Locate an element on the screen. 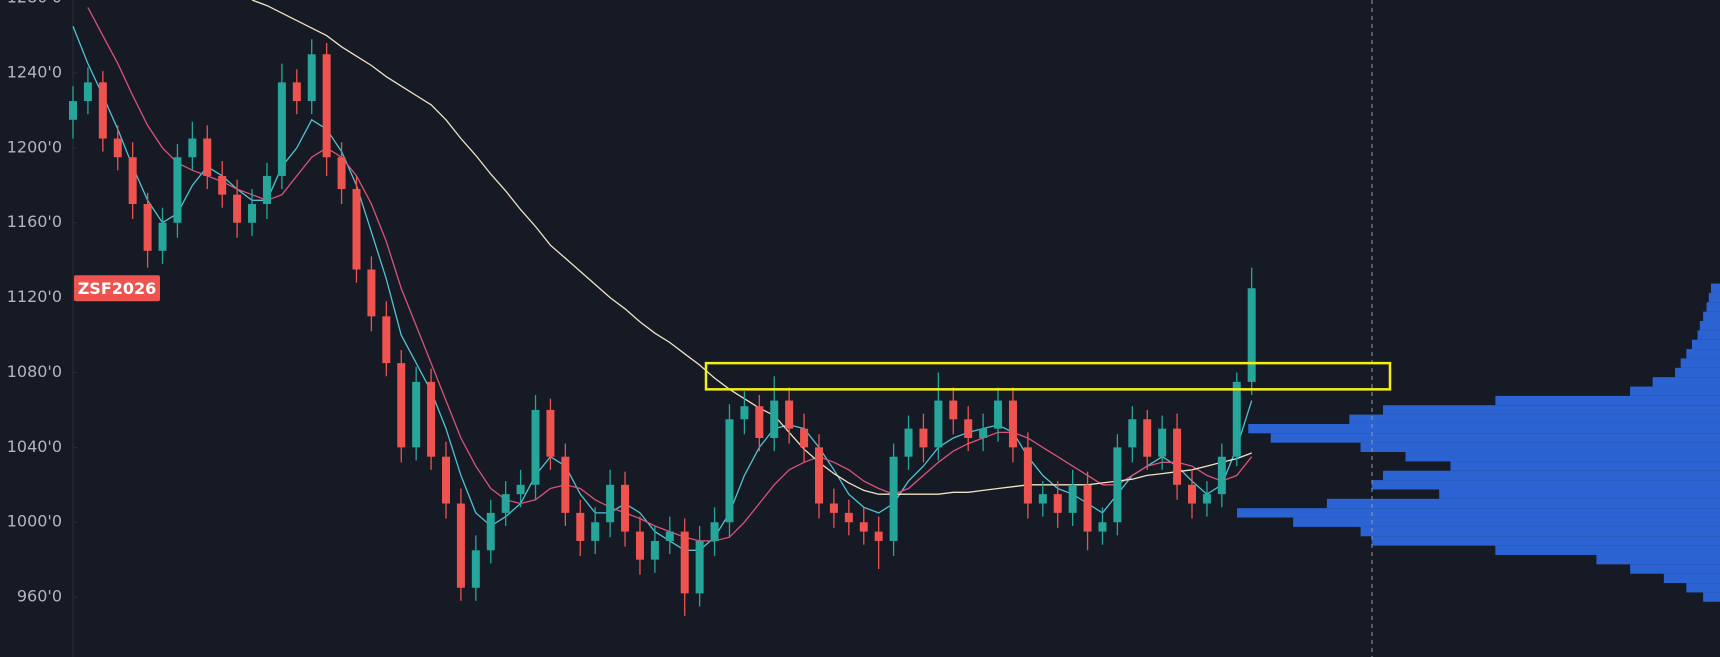  zone-box is located at coordinates (1048, 376).